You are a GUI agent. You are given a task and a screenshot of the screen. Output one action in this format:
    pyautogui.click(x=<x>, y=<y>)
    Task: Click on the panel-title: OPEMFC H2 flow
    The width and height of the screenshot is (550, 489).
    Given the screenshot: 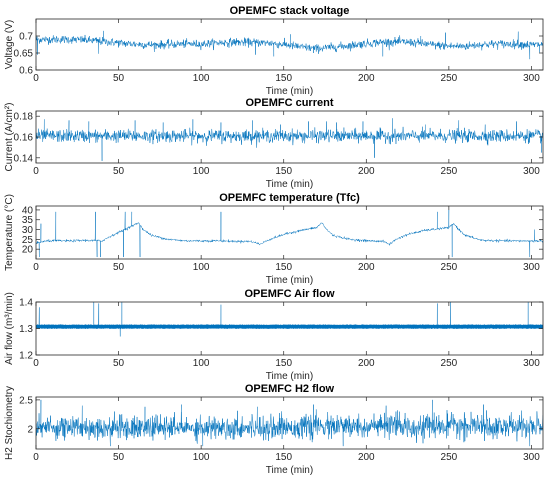 What is the action you would take?
    pyautogui.click(x=290, y=389)
    